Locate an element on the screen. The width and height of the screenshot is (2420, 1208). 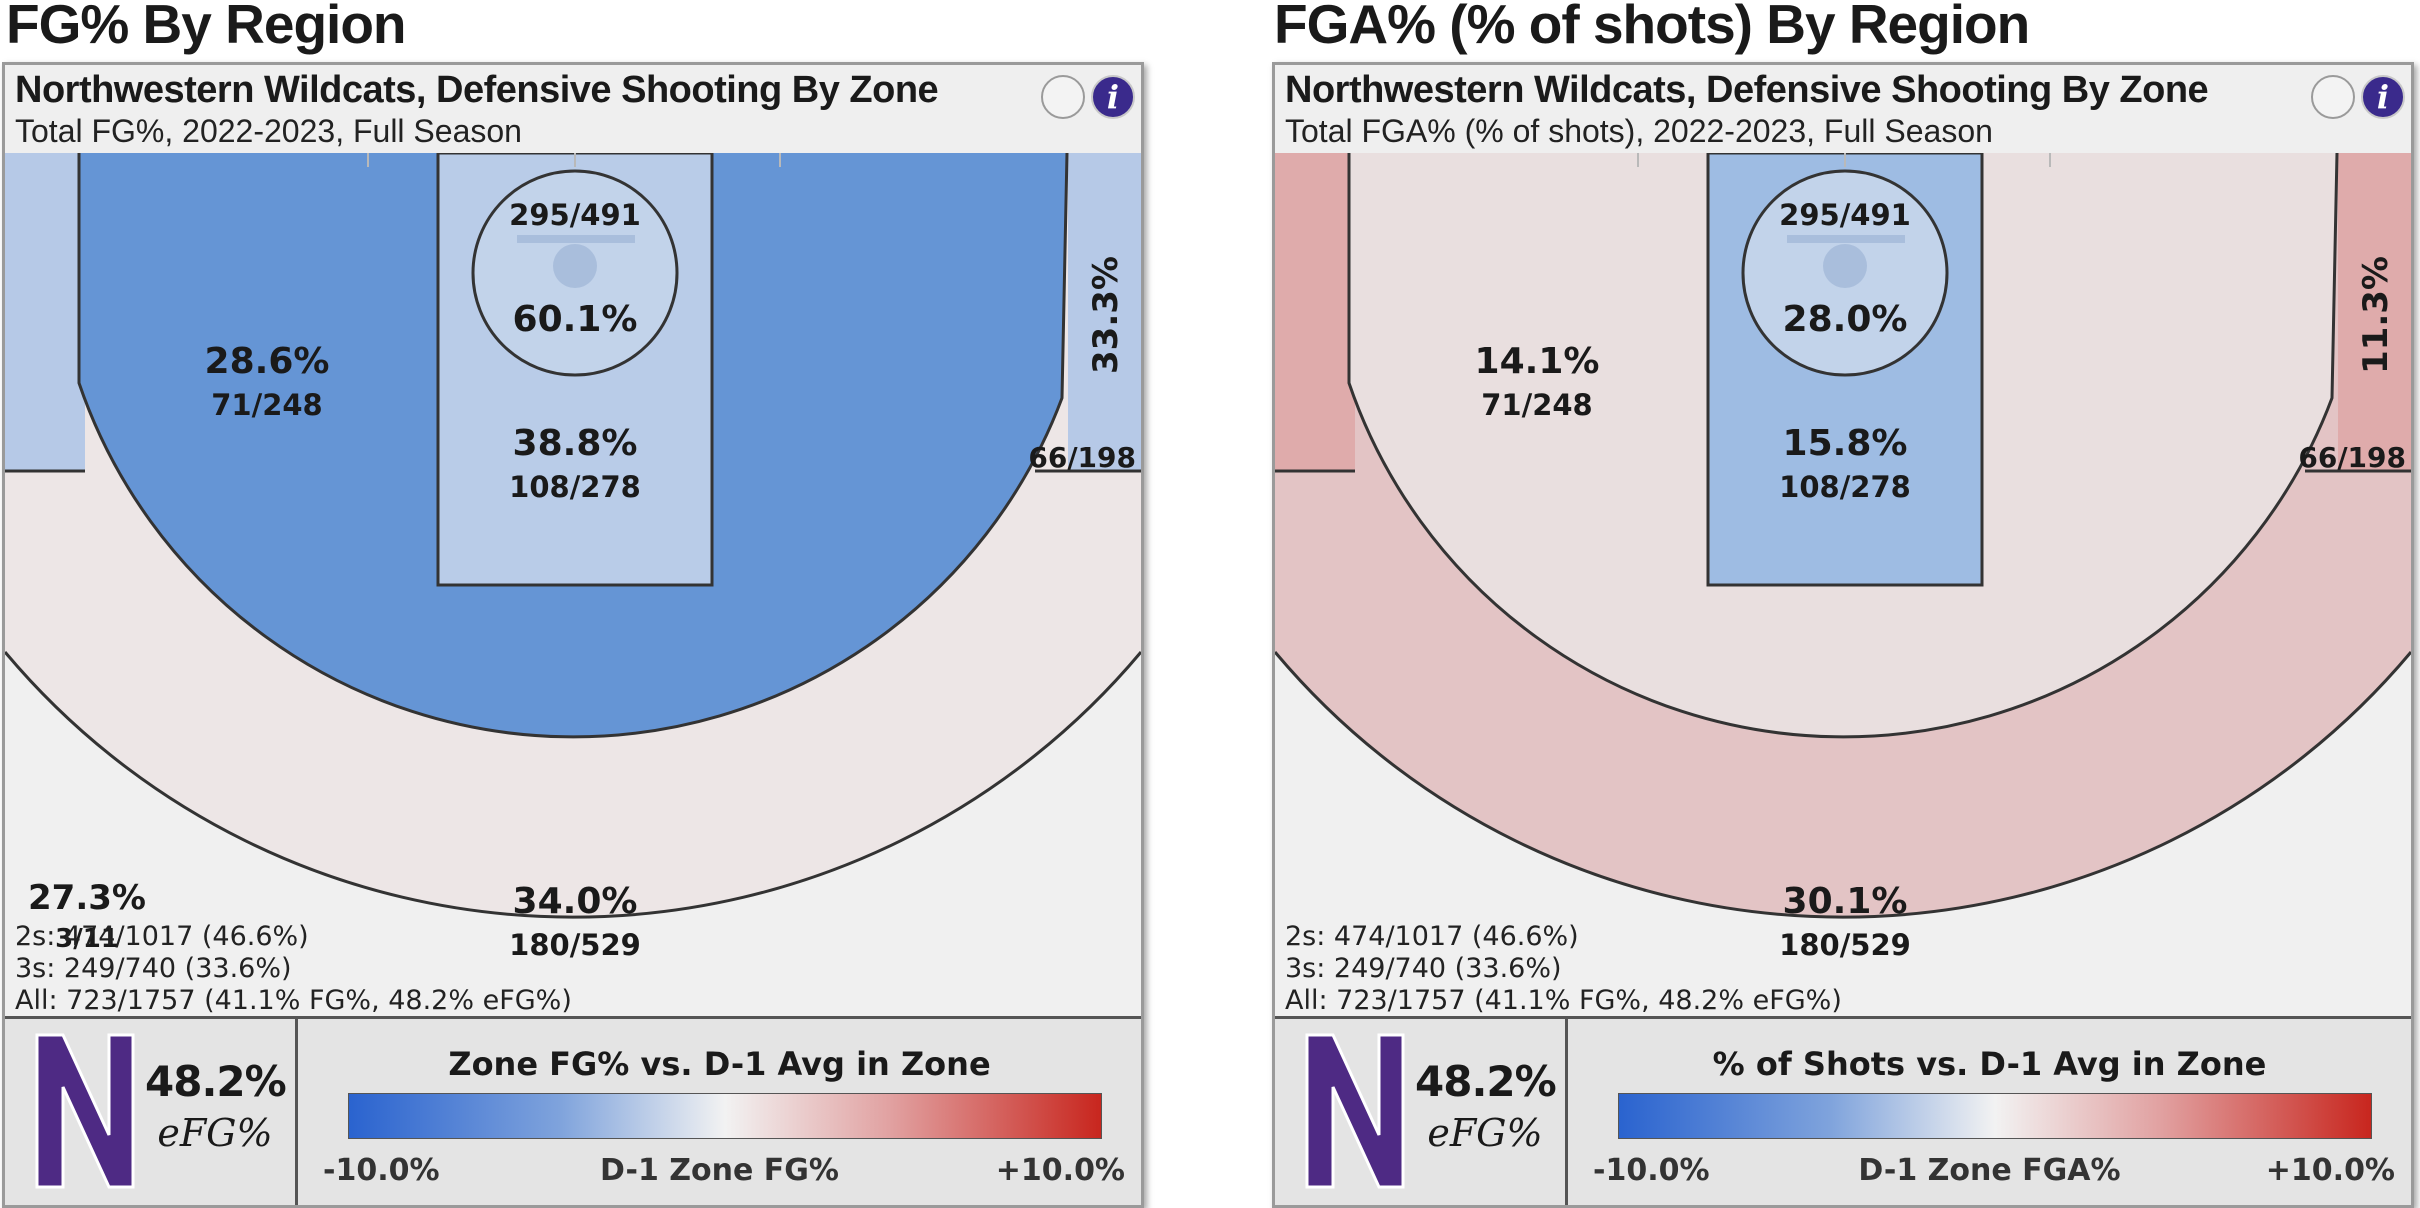
three-top-value: 30.1% is located at coordinates (1845, 901).